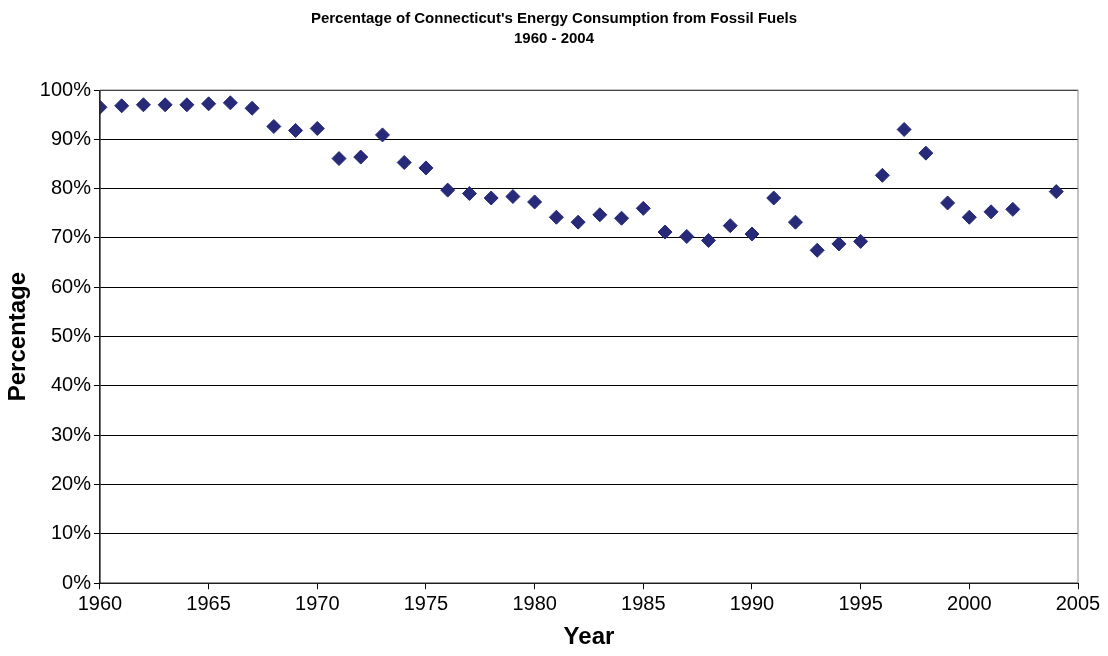 The image size is (1108, 656). What do you see at coordinates (969, 602) in the screenshot?
I see `x-tick-label: 2000` at bounding box center [969, 602].